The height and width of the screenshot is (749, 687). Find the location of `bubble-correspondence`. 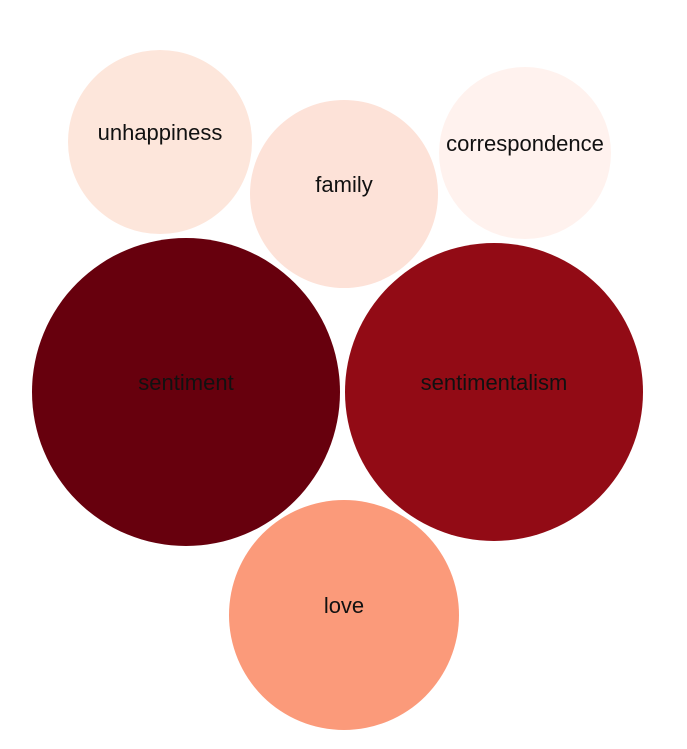

bubble-correspondence is located at coordinates (525, 153).